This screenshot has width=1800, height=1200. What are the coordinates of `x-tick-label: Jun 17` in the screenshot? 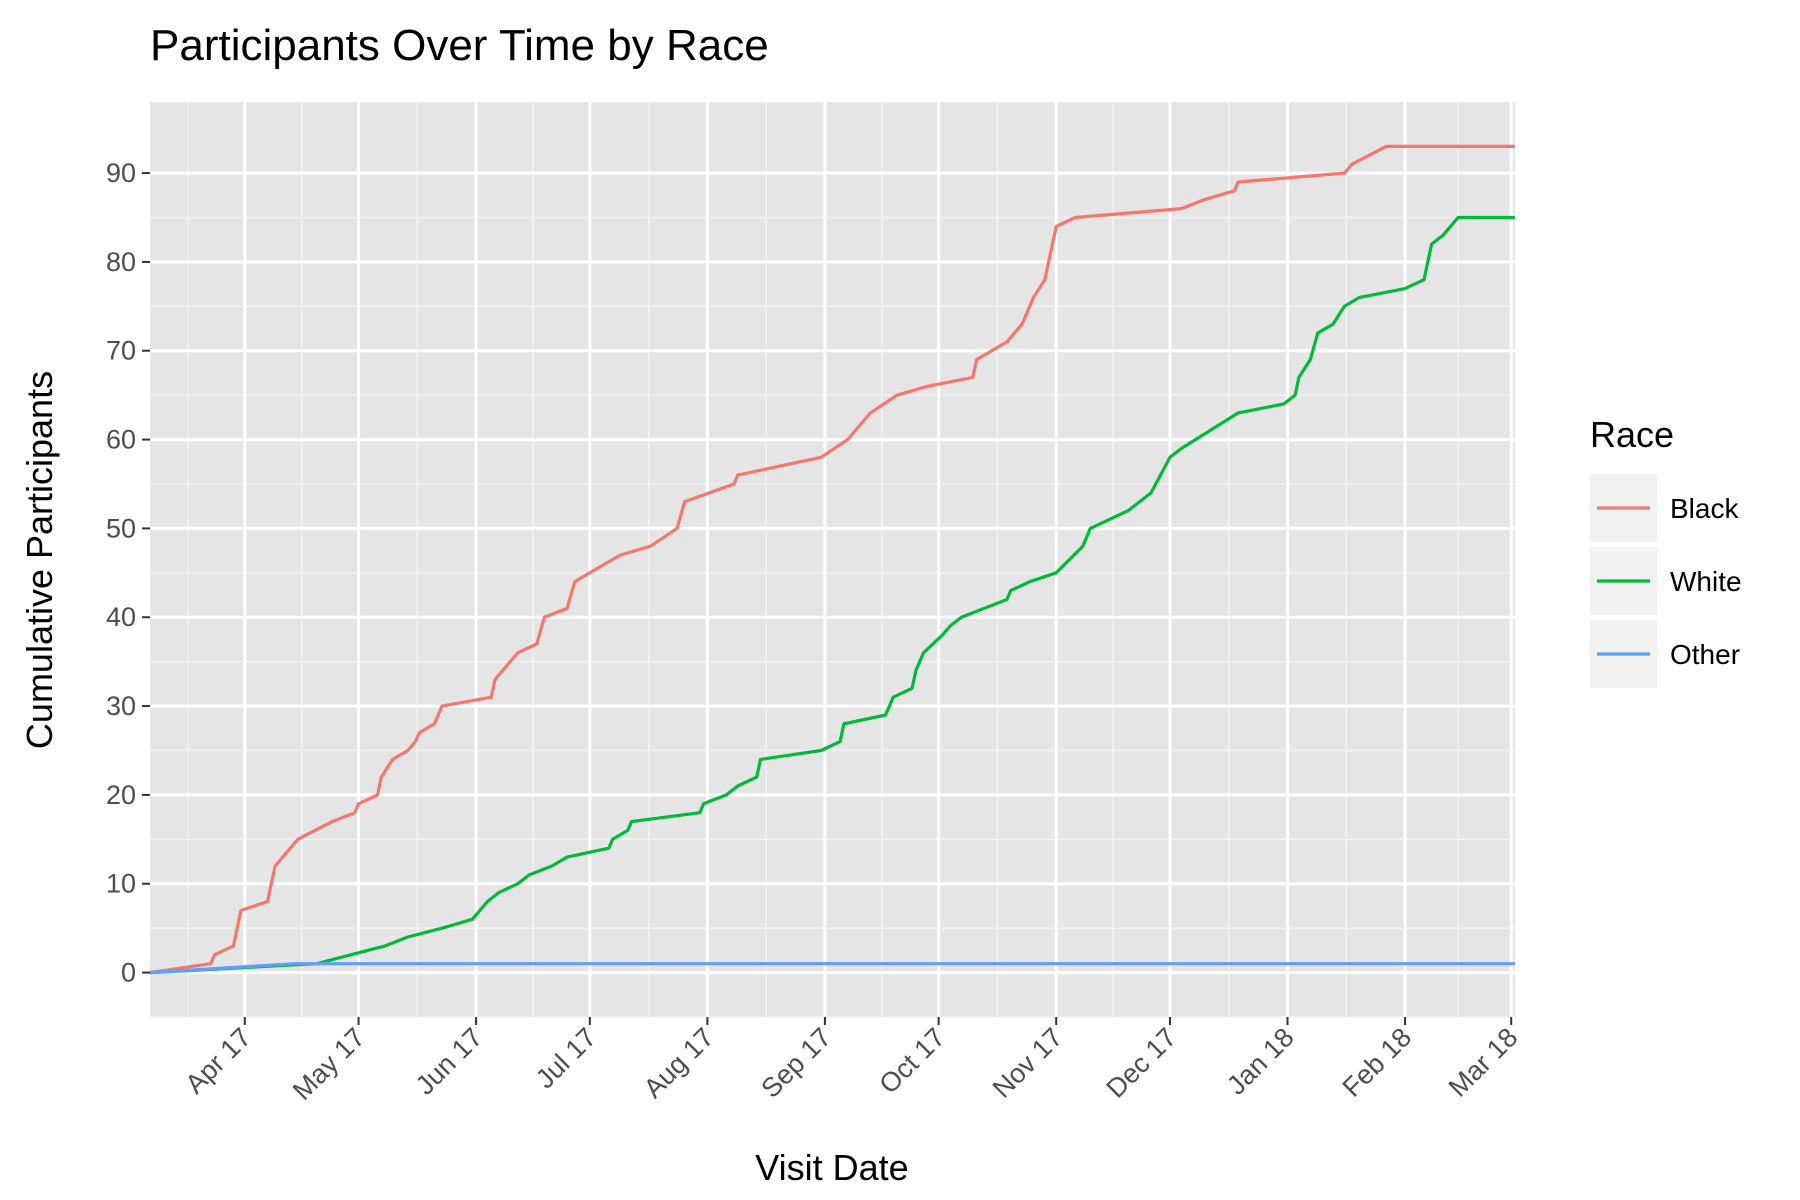 It's located at (449, 1061).